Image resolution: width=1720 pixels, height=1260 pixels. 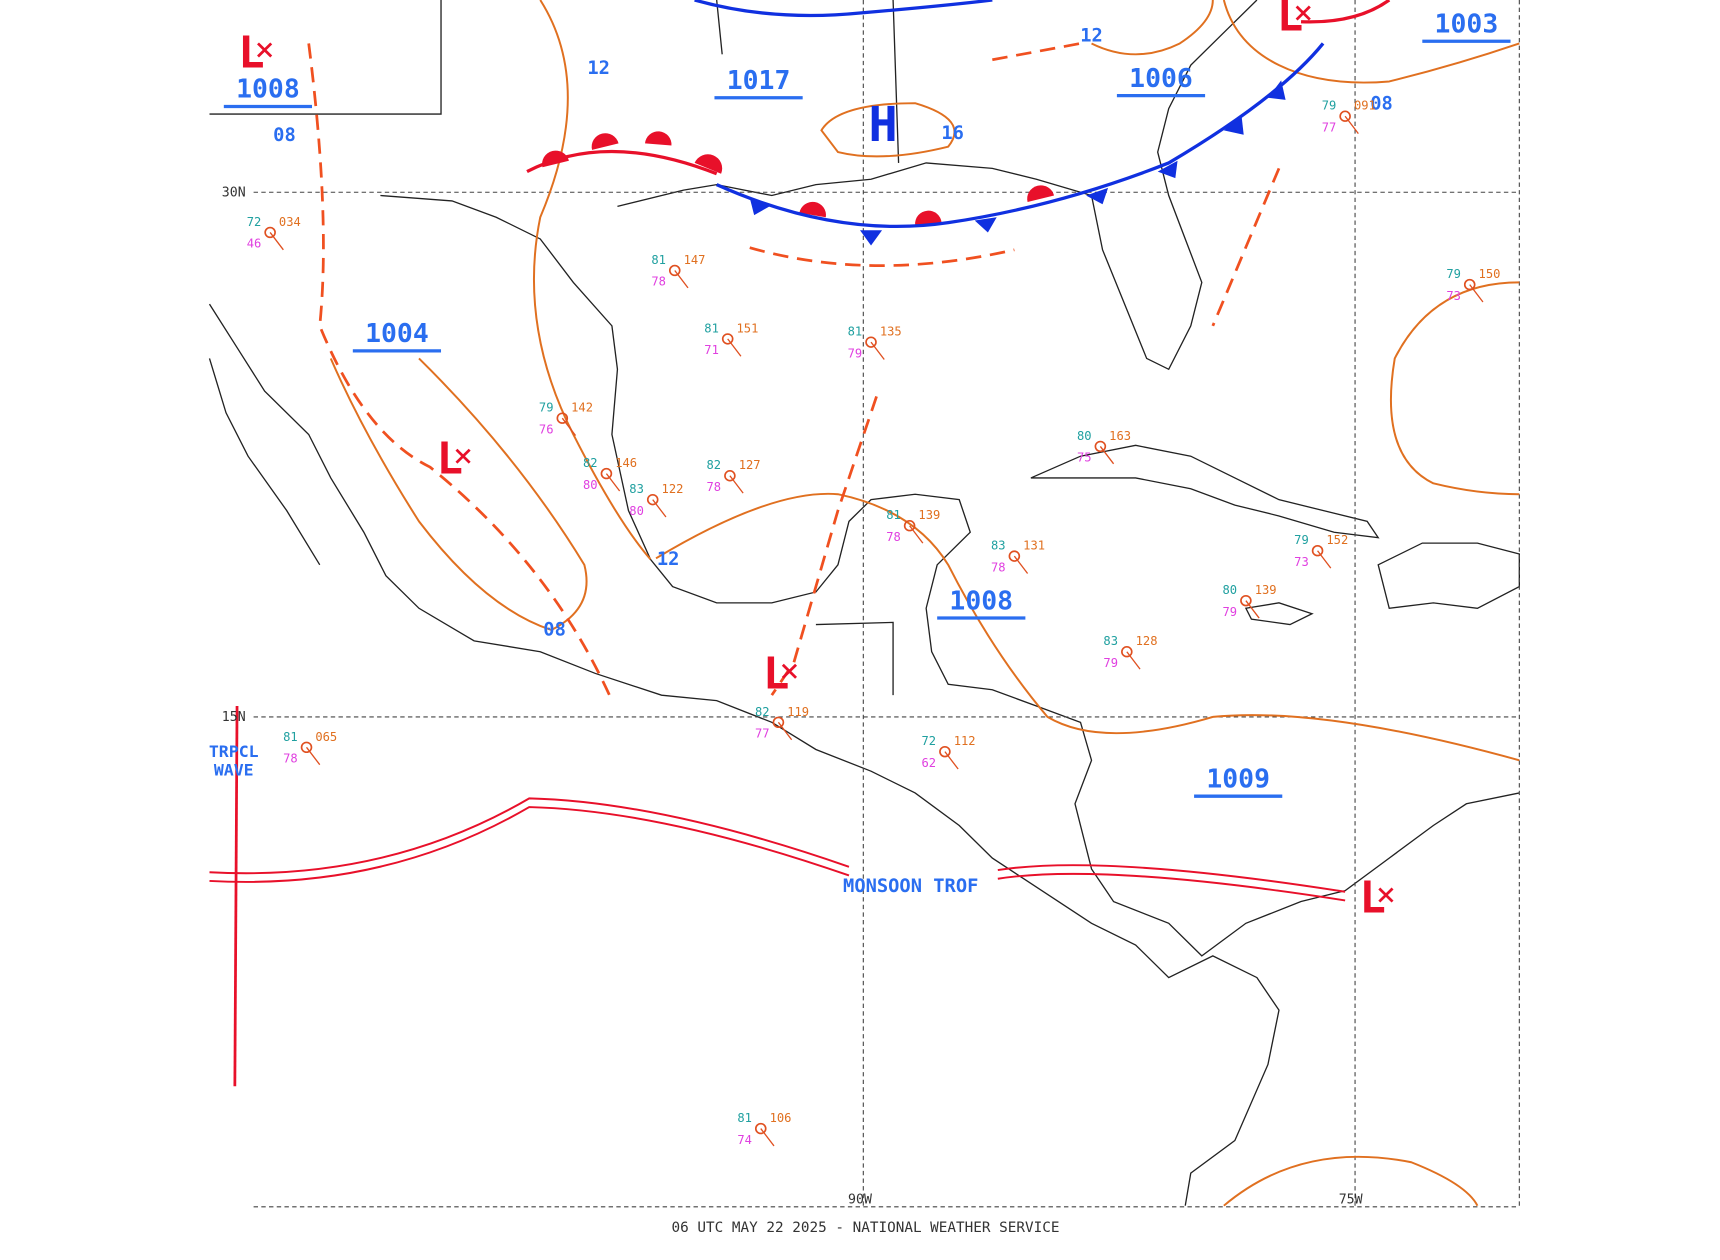 I want to click on warm-front, so click(x=1345, y=12).